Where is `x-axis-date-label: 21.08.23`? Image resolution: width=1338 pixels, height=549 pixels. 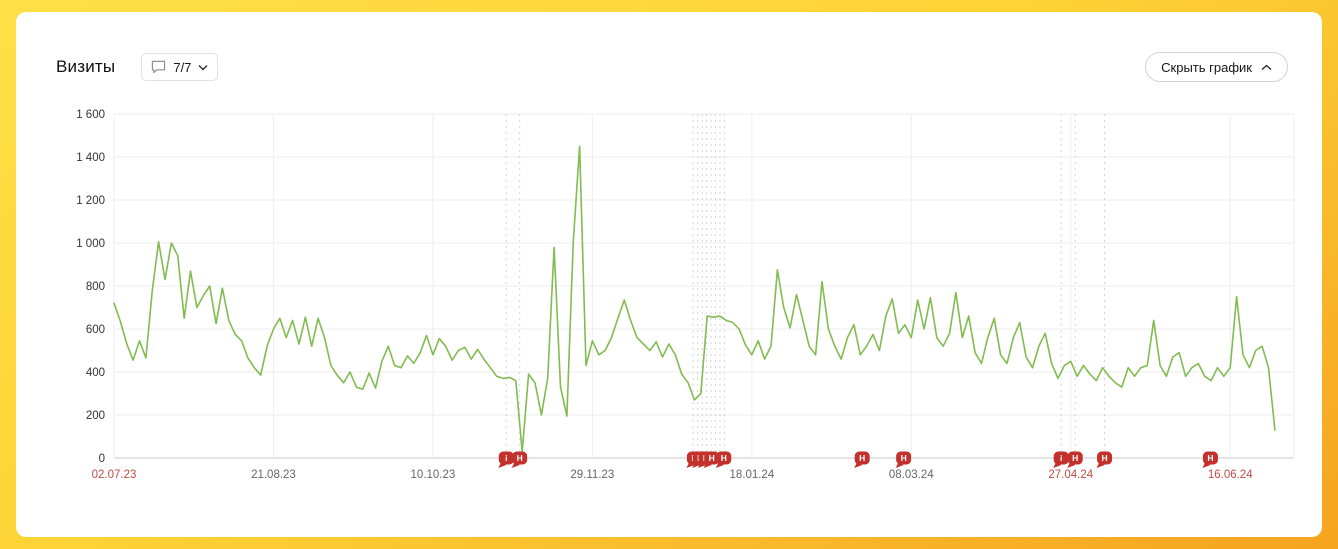
x-axis-date-label: 21.08.23 is located at coordinates (273, 475).